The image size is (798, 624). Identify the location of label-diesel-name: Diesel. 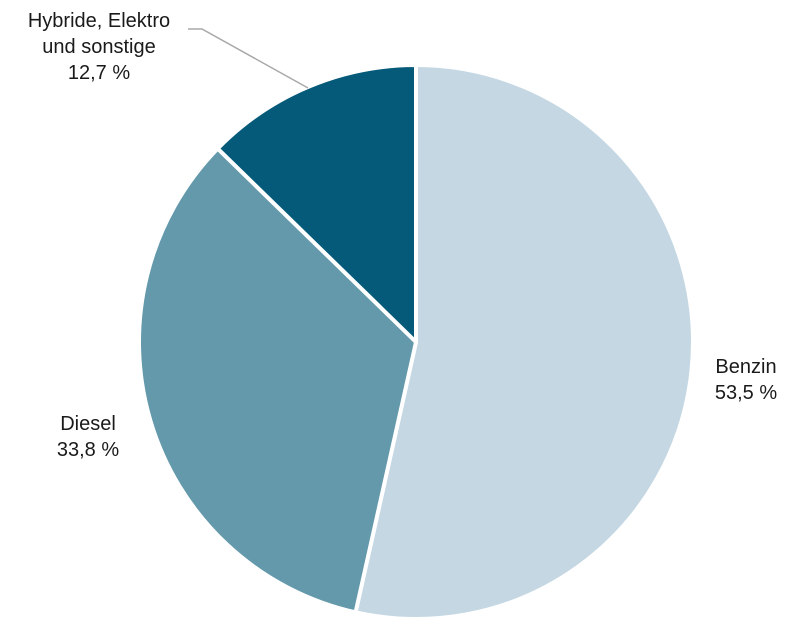
(88, 424).